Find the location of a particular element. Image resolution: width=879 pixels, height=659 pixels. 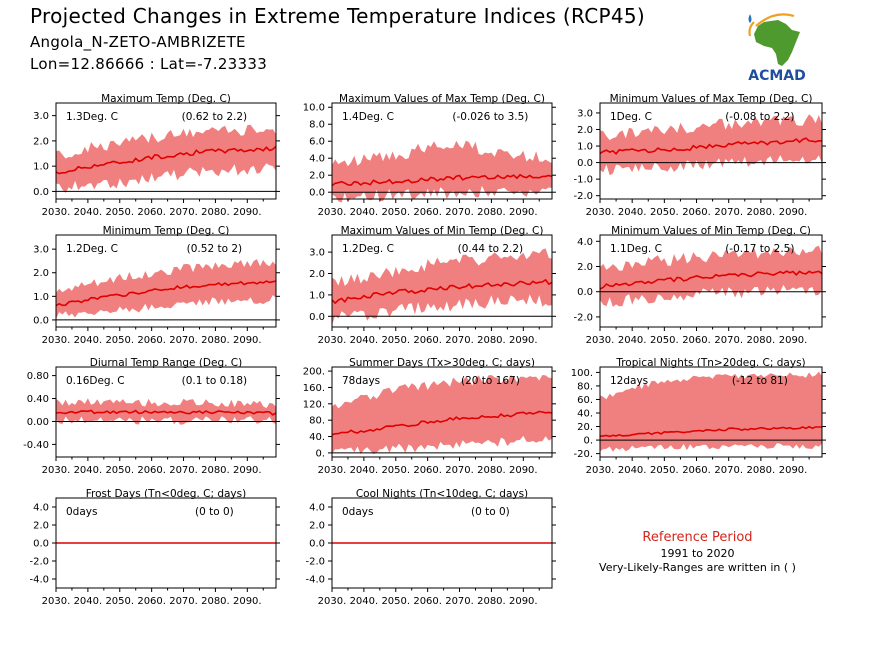

africa-map-icon is located at coordinates (777, 43).